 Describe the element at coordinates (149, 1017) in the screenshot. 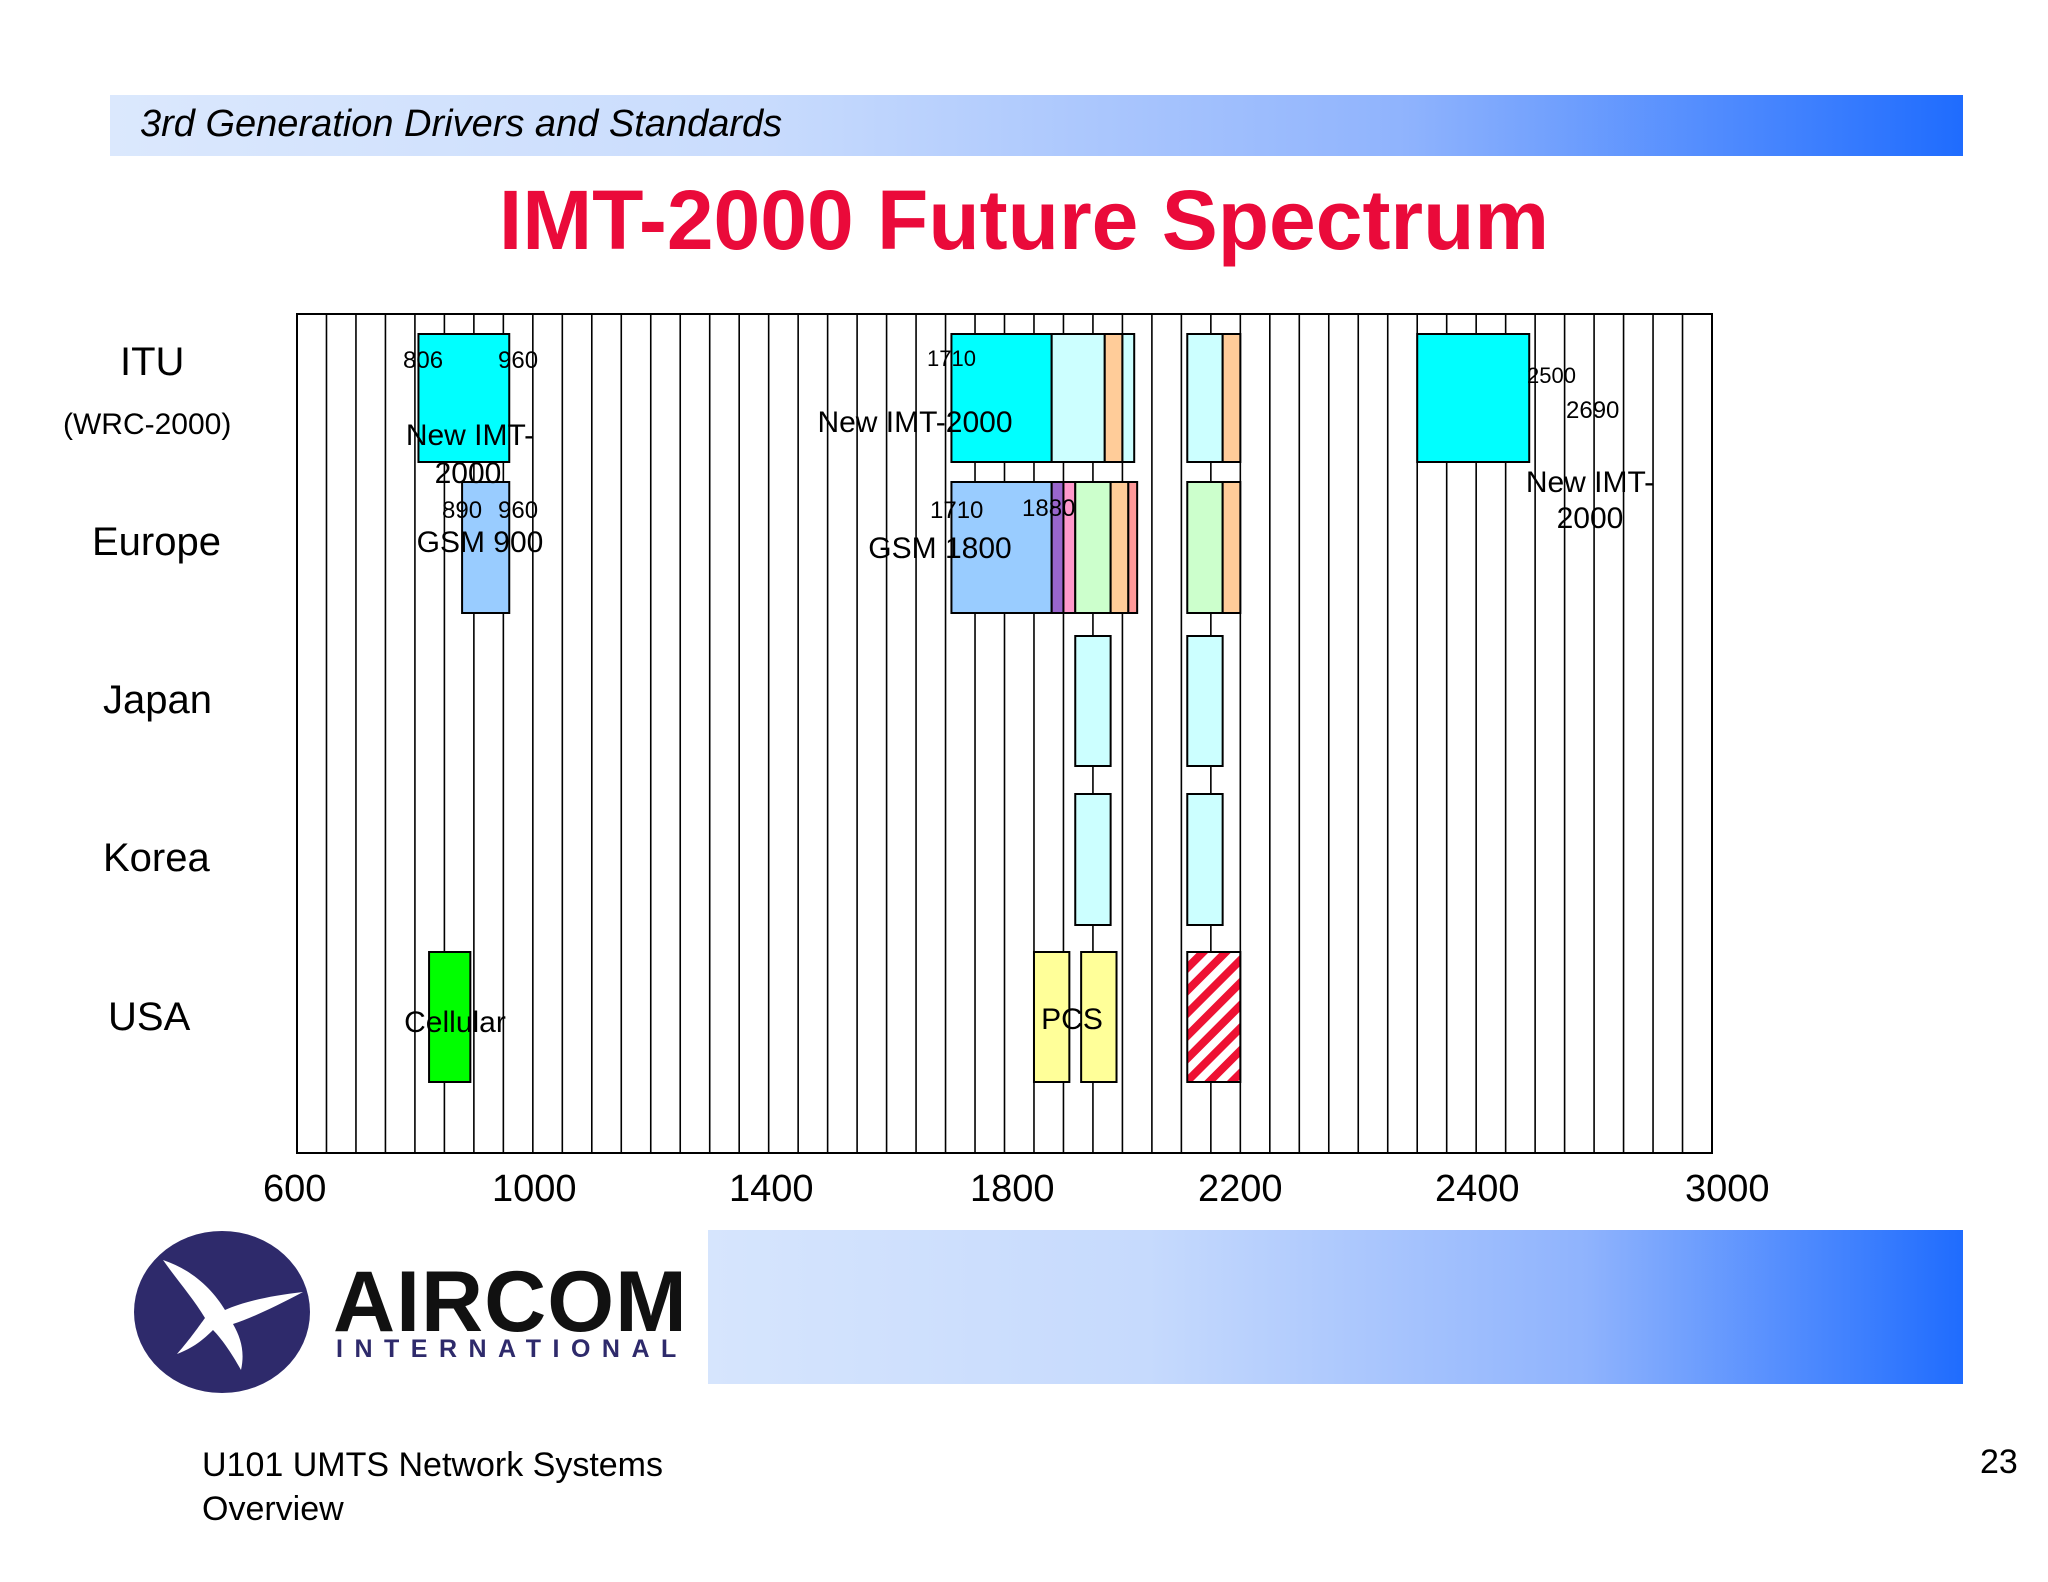

I see `region-label-usa: USA` at that location.